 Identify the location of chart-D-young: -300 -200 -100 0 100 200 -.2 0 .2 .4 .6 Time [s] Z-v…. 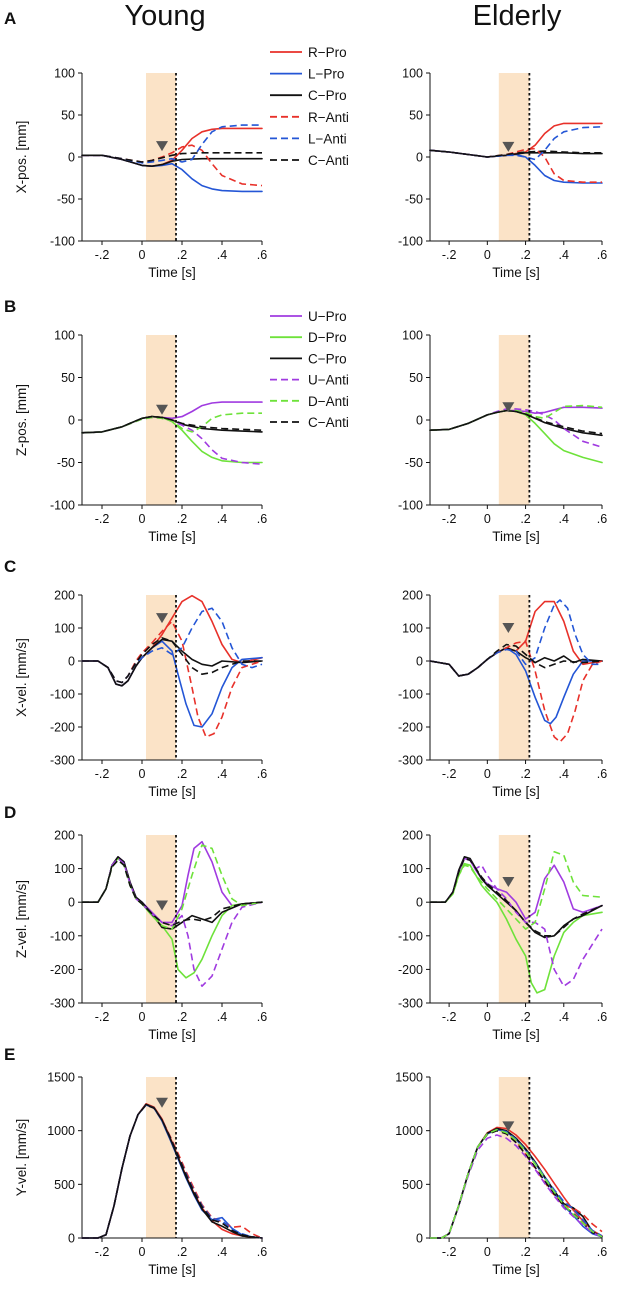
(140, 936).